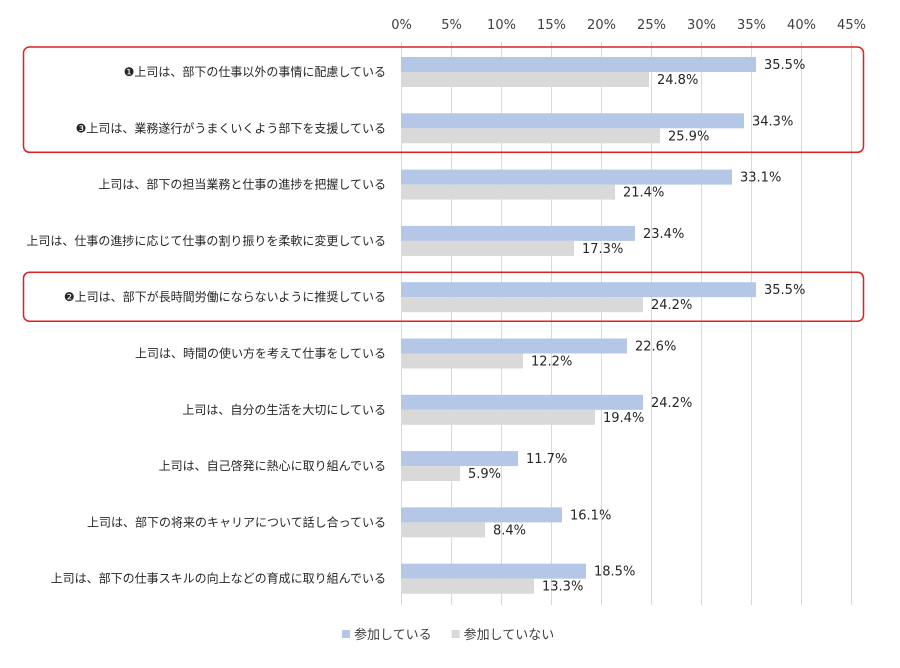 The height and width of the screenshot is (668, 900). I want to click on highlight-box, so click(443, 296).